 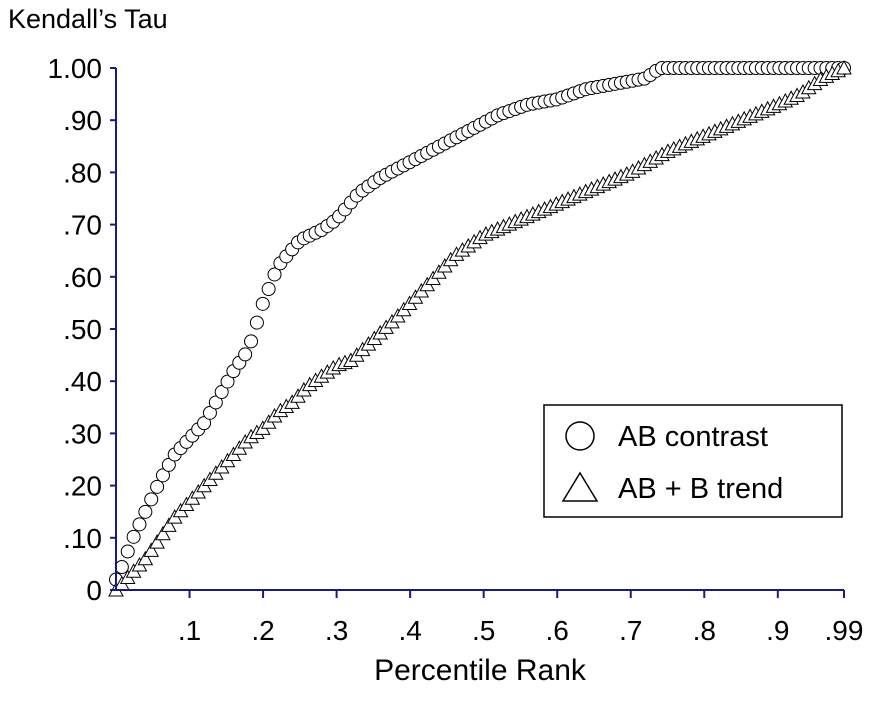 I want to click on y-tick-label: 0, so click(x=94, y=590).